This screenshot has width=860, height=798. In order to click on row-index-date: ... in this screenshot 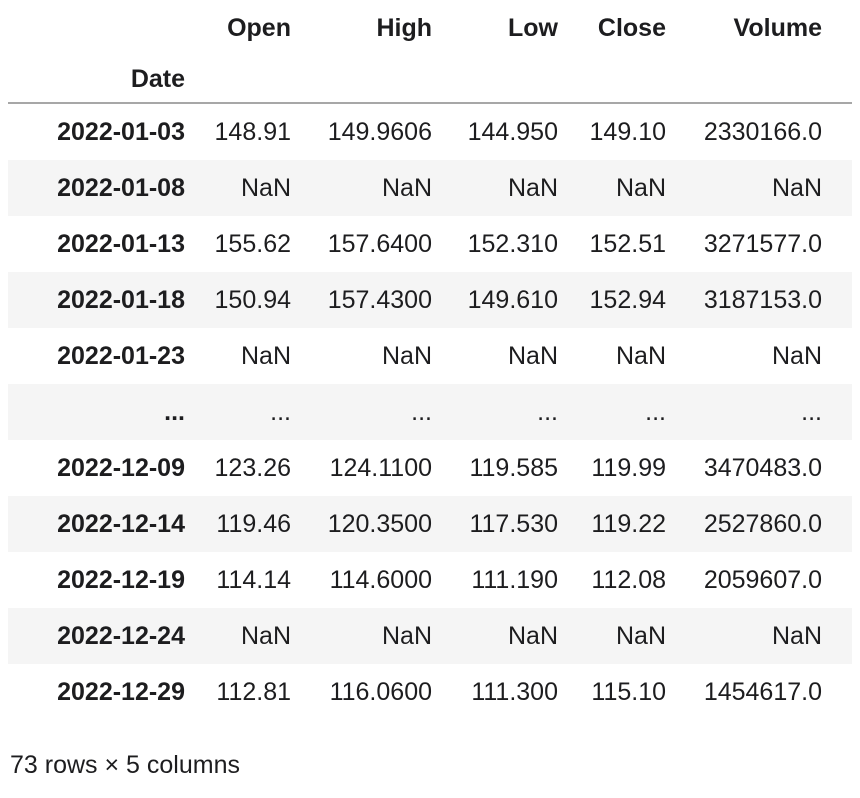, I will do `click(174, 412)`.